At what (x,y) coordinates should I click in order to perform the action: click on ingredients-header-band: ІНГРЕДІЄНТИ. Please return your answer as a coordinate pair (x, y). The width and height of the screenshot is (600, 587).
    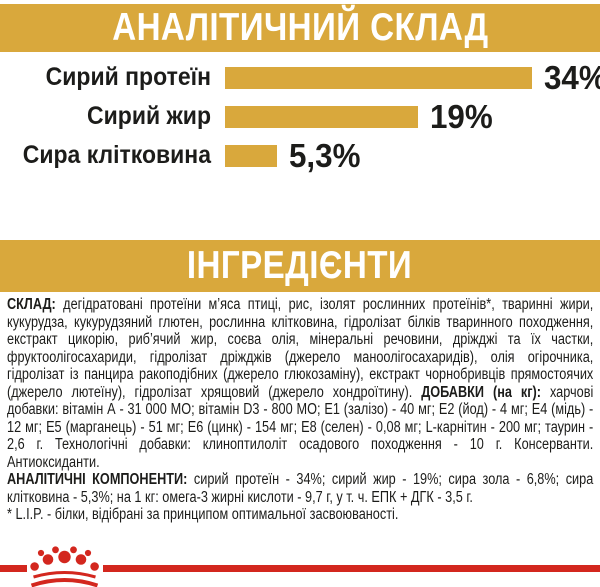
    Looking at the image, I should click on (300, 266).